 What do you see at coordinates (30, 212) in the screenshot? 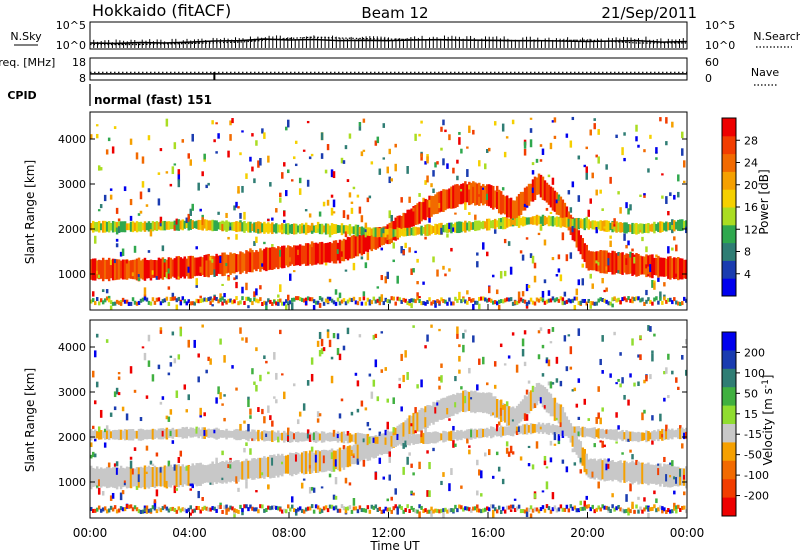
I see `power-yaxis-label: Slant Range [km]` at bounding box center [30, 212].